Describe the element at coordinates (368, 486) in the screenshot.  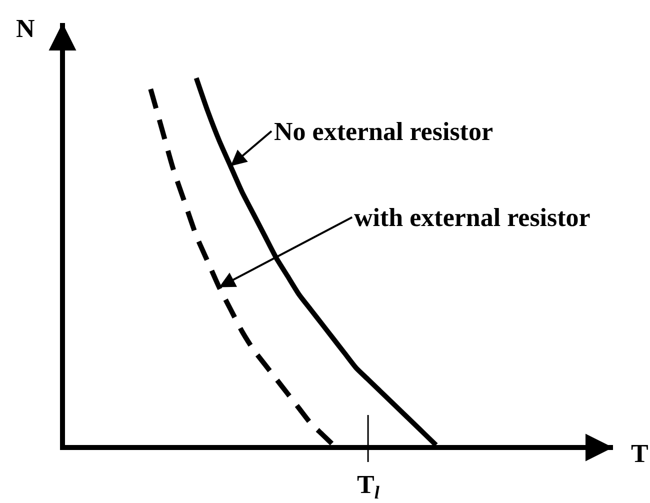
I see `text: T$_{l}$` at that location.